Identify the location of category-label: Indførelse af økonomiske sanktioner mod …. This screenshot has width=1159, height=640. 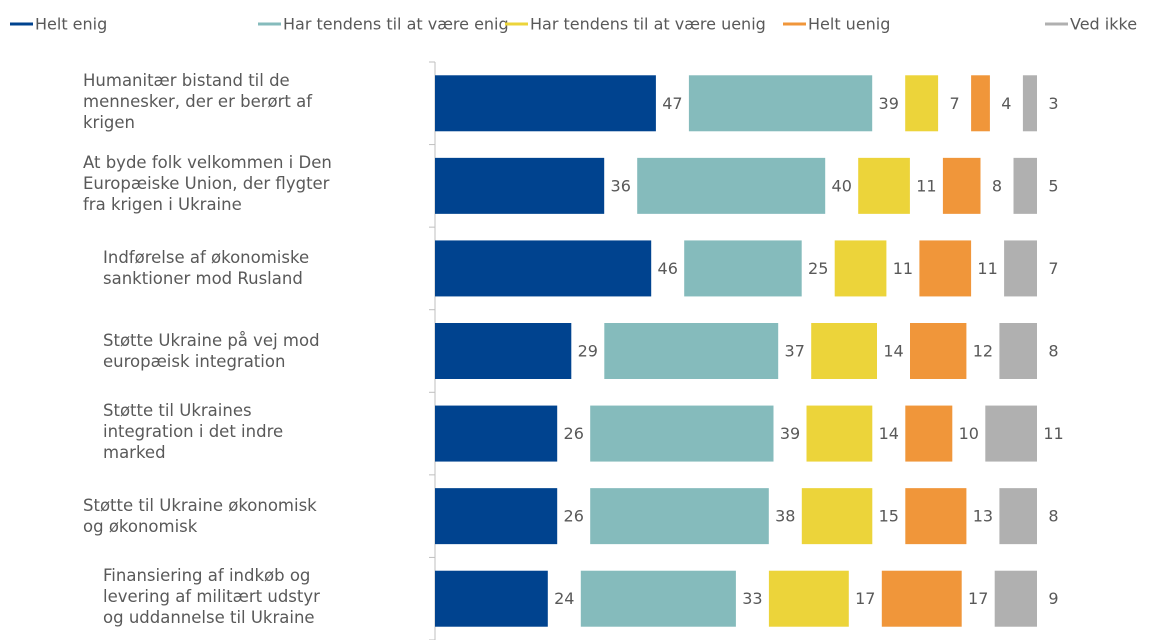
(206, 268).